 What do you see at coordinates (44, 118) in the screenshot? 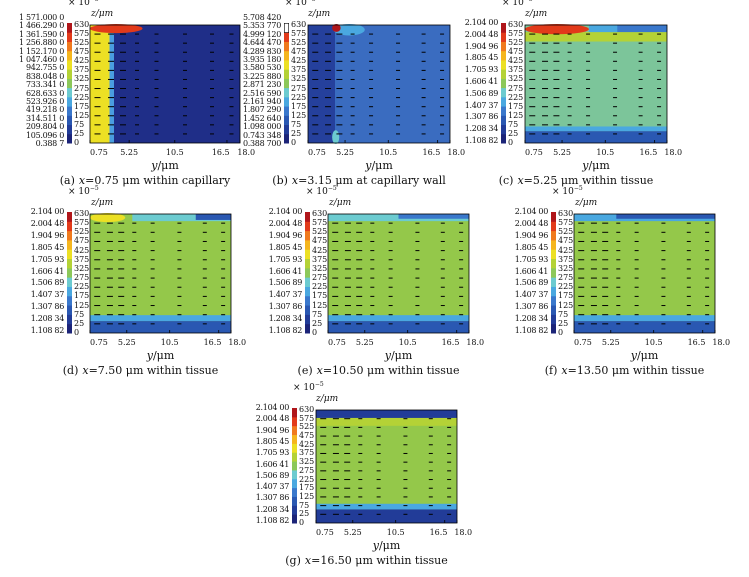
I see `colorbar-label: 314.511 0` at bounding box center [44, 118].